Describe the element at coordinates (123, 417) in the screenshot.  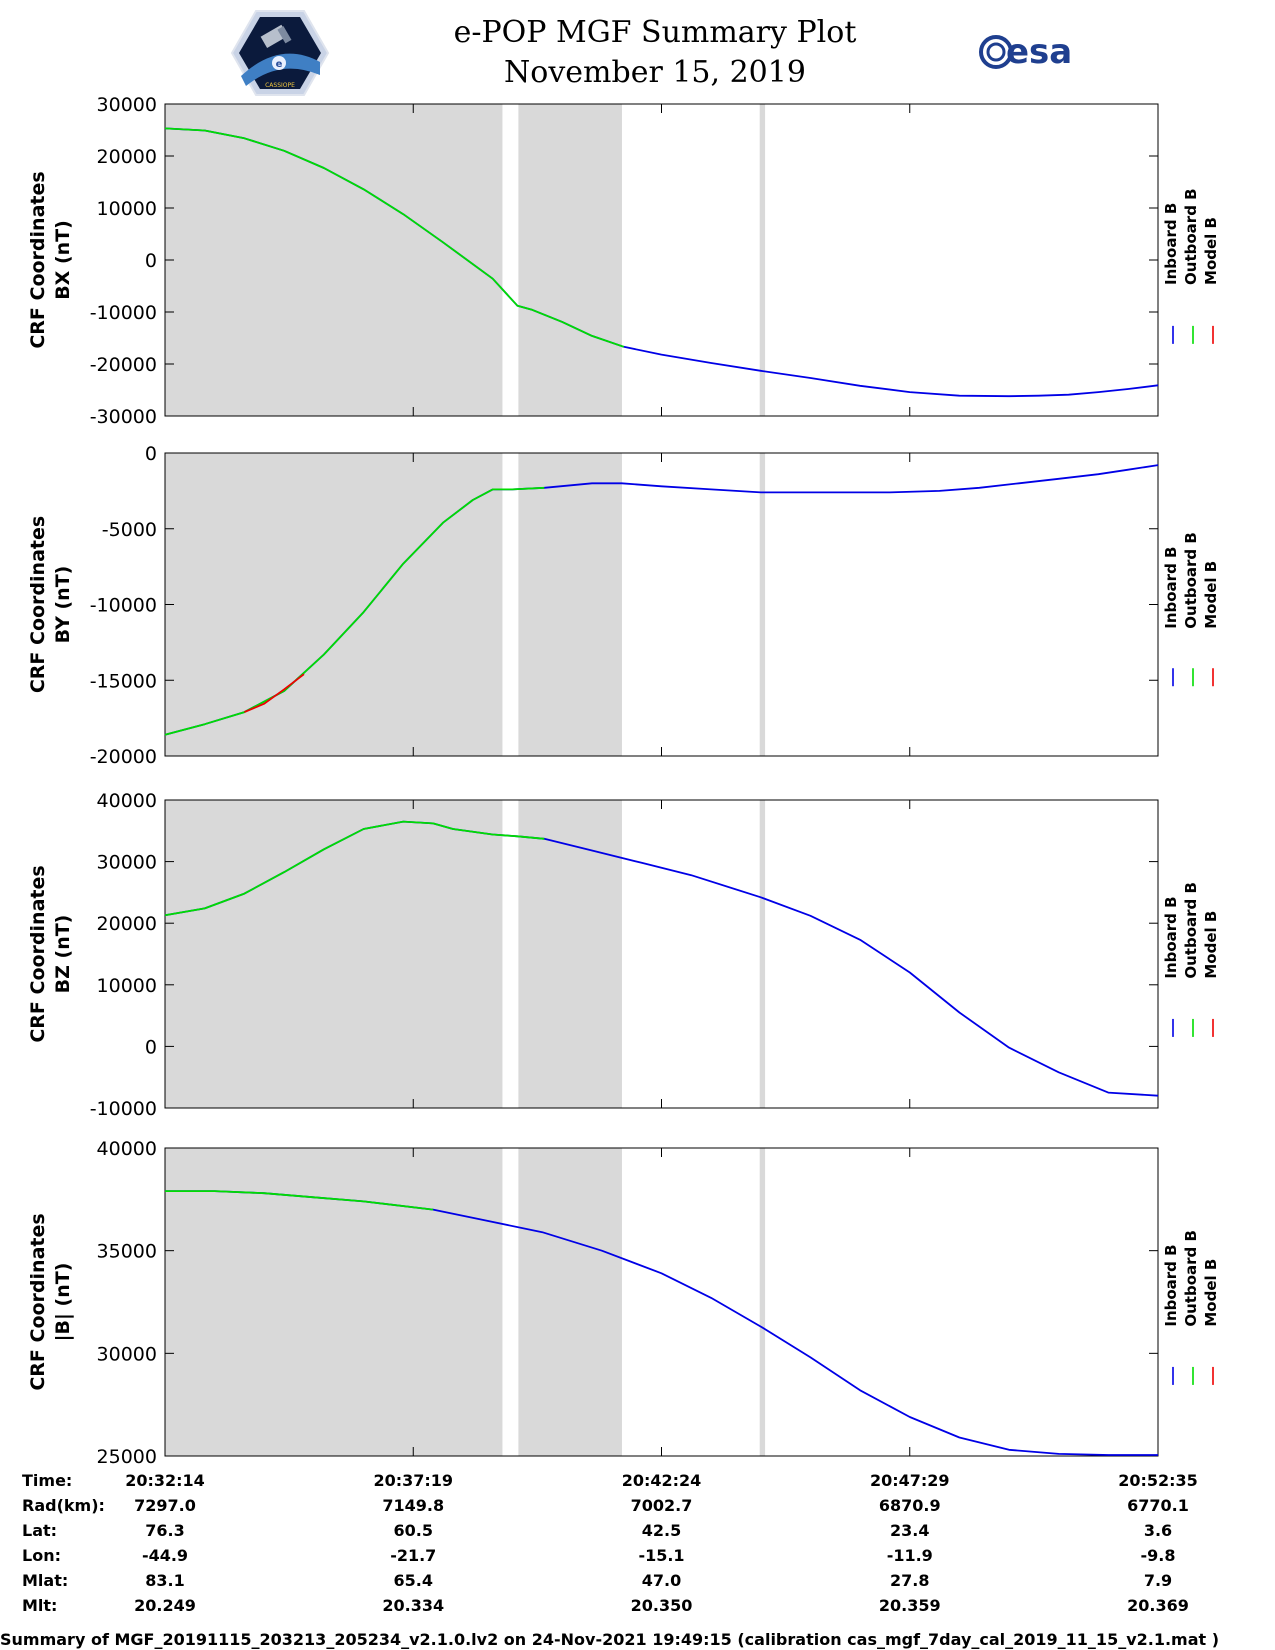
I see `y-tick-label: -30000` at that location.